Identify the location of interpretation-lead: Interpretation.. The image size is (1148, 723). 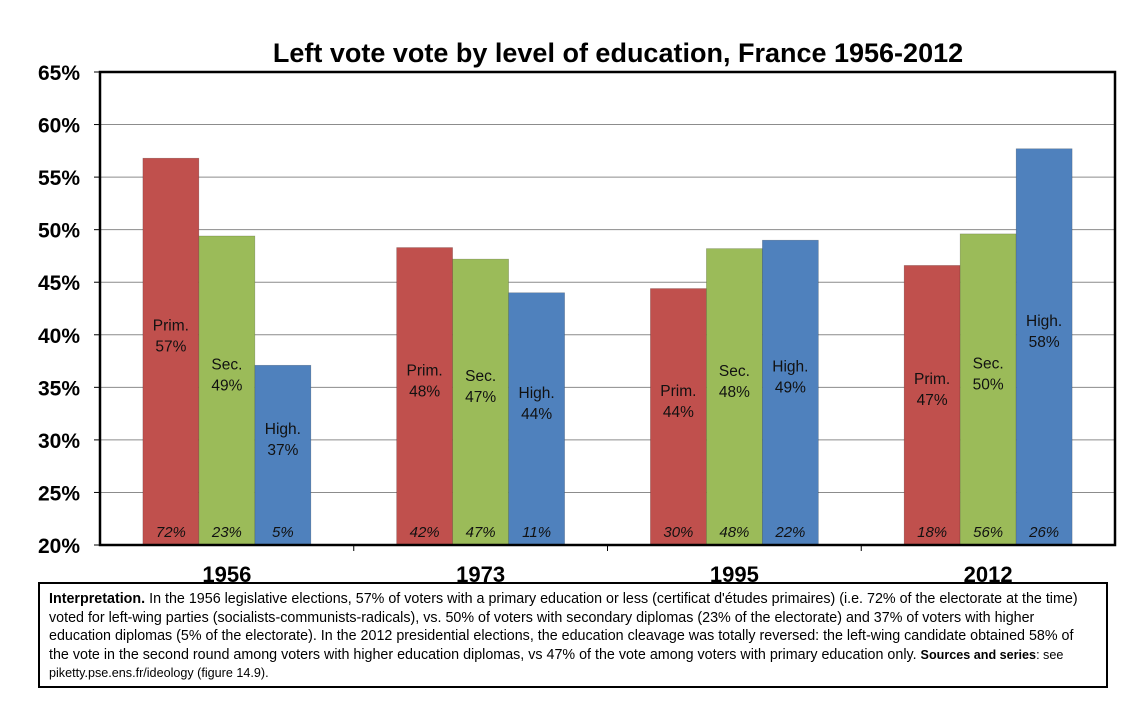
(97, 599).